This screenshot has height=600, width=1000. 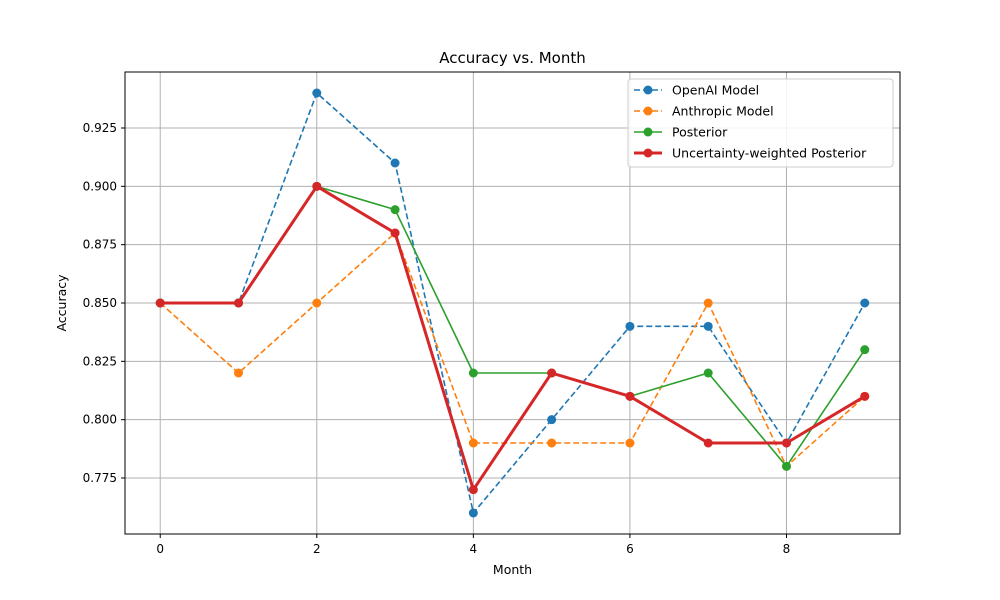 What do you see at coordinates (100, 478) in the screenshot?
I see `y-tick-label: 0.775` at bounding box center [100, 478].